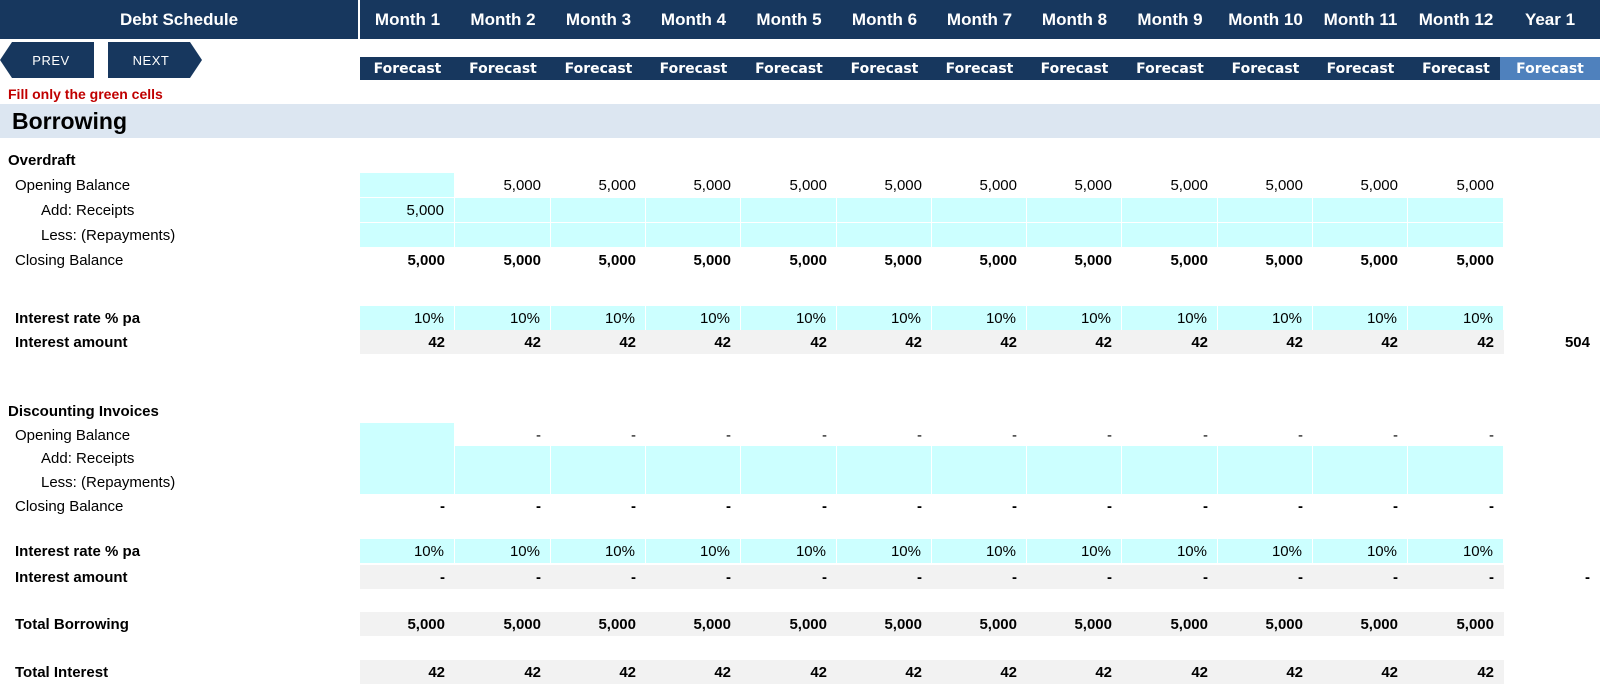  I want to click on overdraft-opening-cell: 5,000, so click(1379, 185).